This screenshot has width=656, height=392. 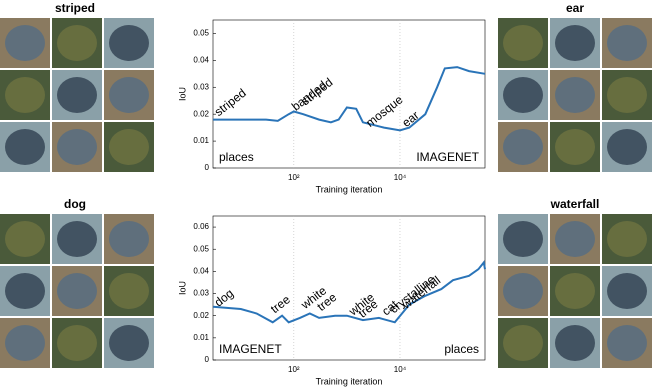 What do you see at coordinates (75, 8) in the screenshot?
I see `panel-label: striped` at bounding box center [75, 8].